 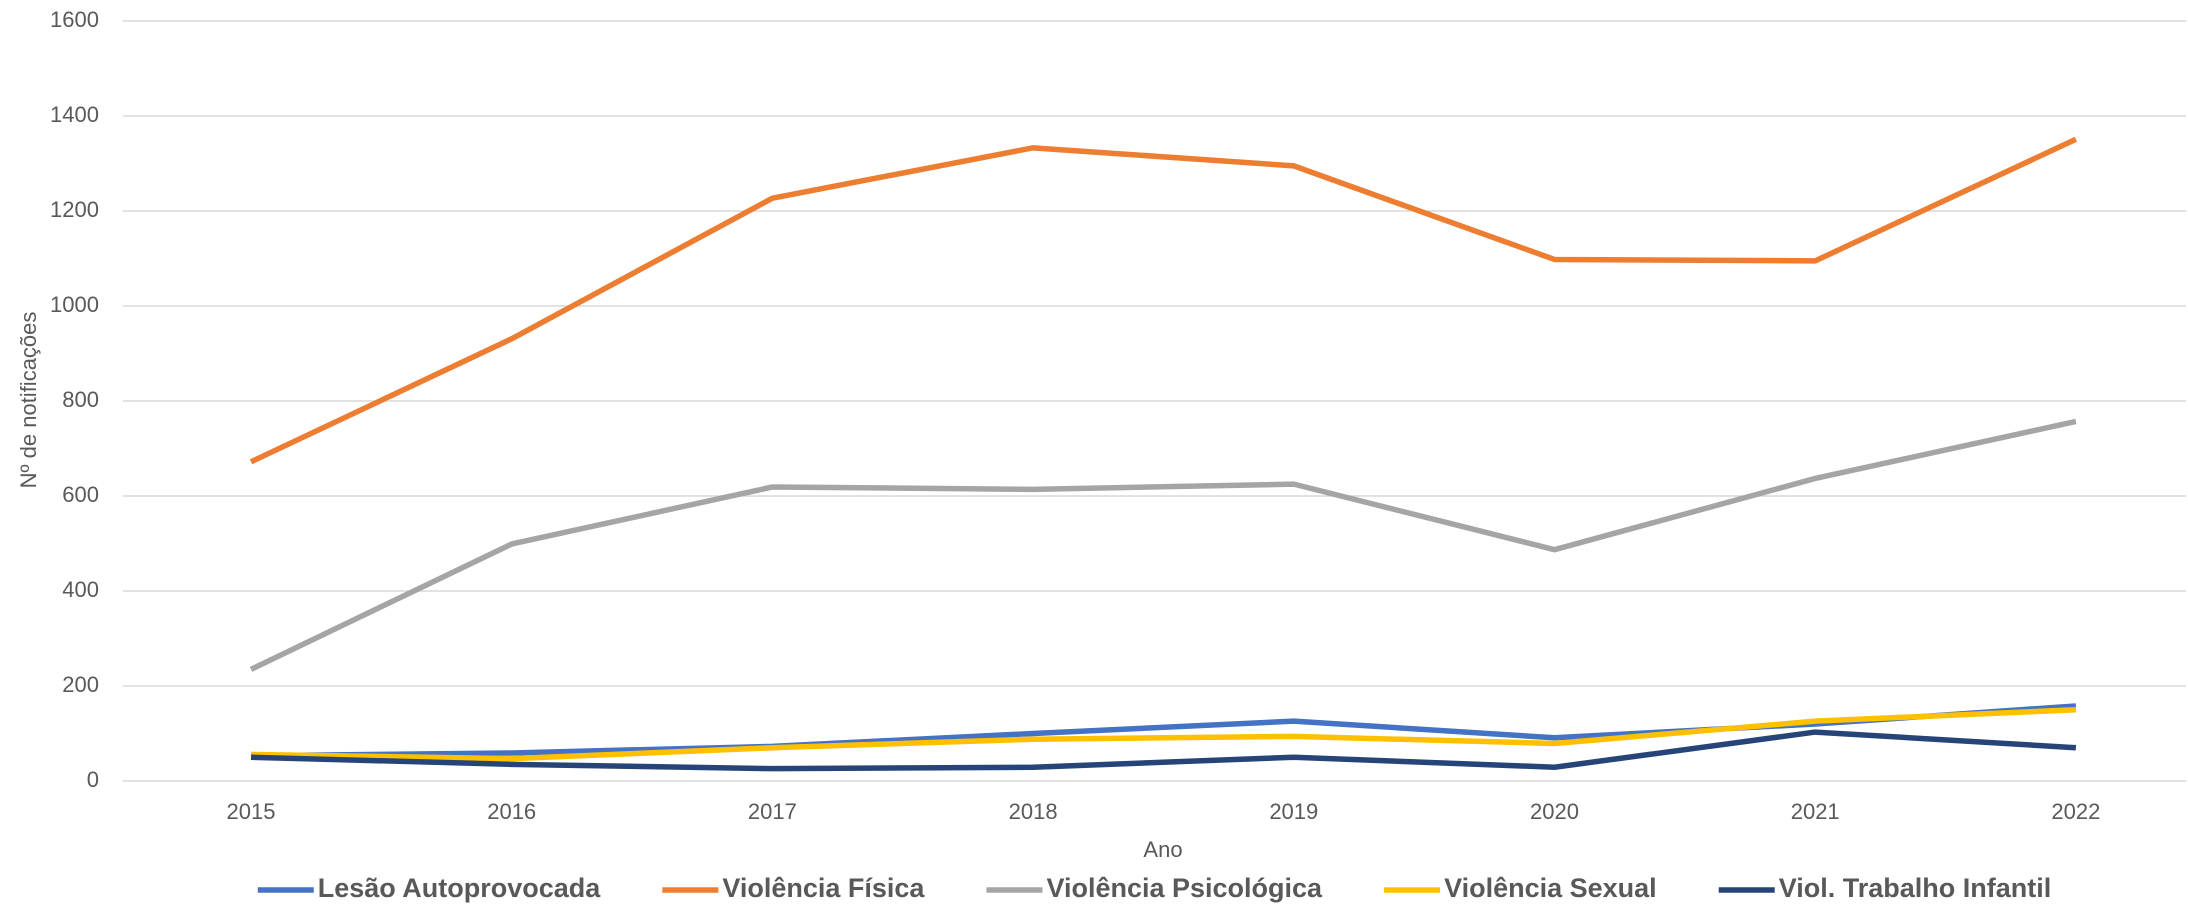 What do you see at coordinates (74, 19) in the screenshot?
I see `y-tick-label: 1600` at bounding box center [74, 19].